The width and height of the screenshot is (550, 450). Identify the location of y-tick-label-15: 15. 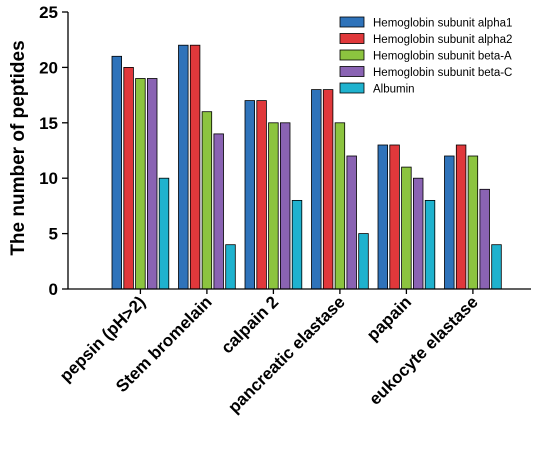
(48, 123).